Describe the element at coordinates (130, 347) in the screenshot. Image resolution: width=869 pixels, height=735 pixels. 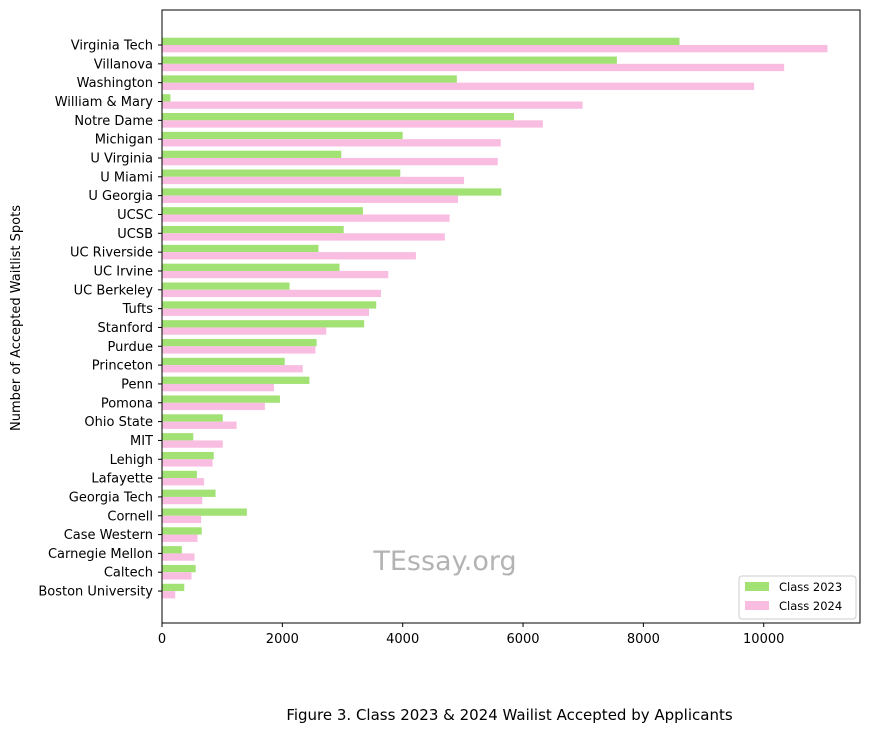
I see `y-tick-label: Purdue` at that location.